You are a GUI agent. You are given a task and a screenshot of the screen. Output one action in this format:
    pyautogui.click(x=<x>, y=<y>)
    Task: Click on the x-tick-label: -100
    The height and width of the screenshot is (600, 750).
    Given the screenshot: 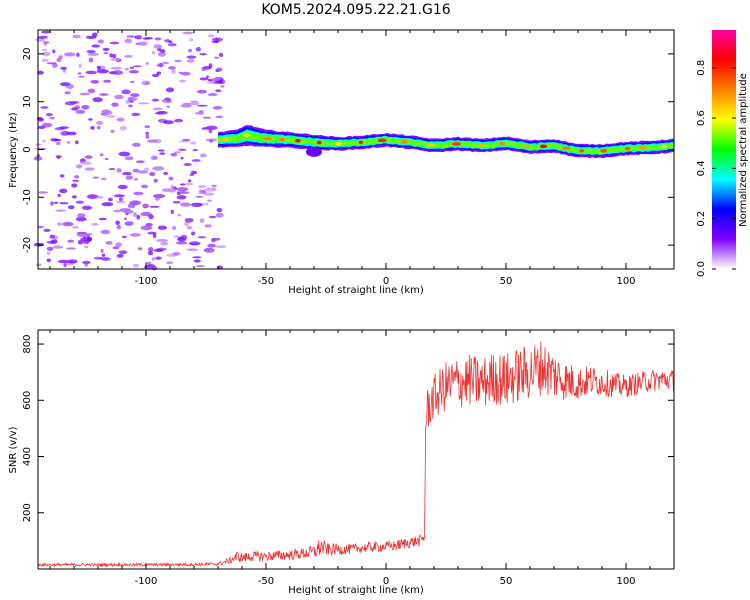 What is the action you would take?
    pyautogui.click(x=146, y=581)
    